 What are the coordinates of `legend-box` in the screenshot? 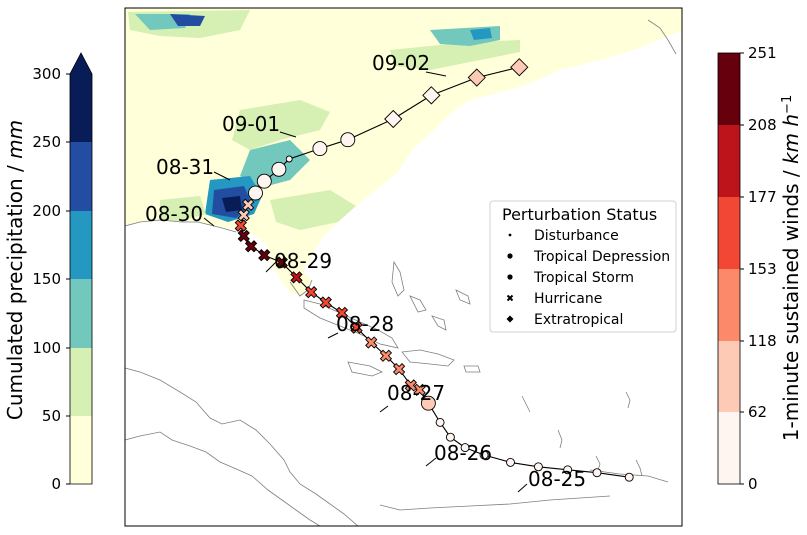 It's located at (583, 266).